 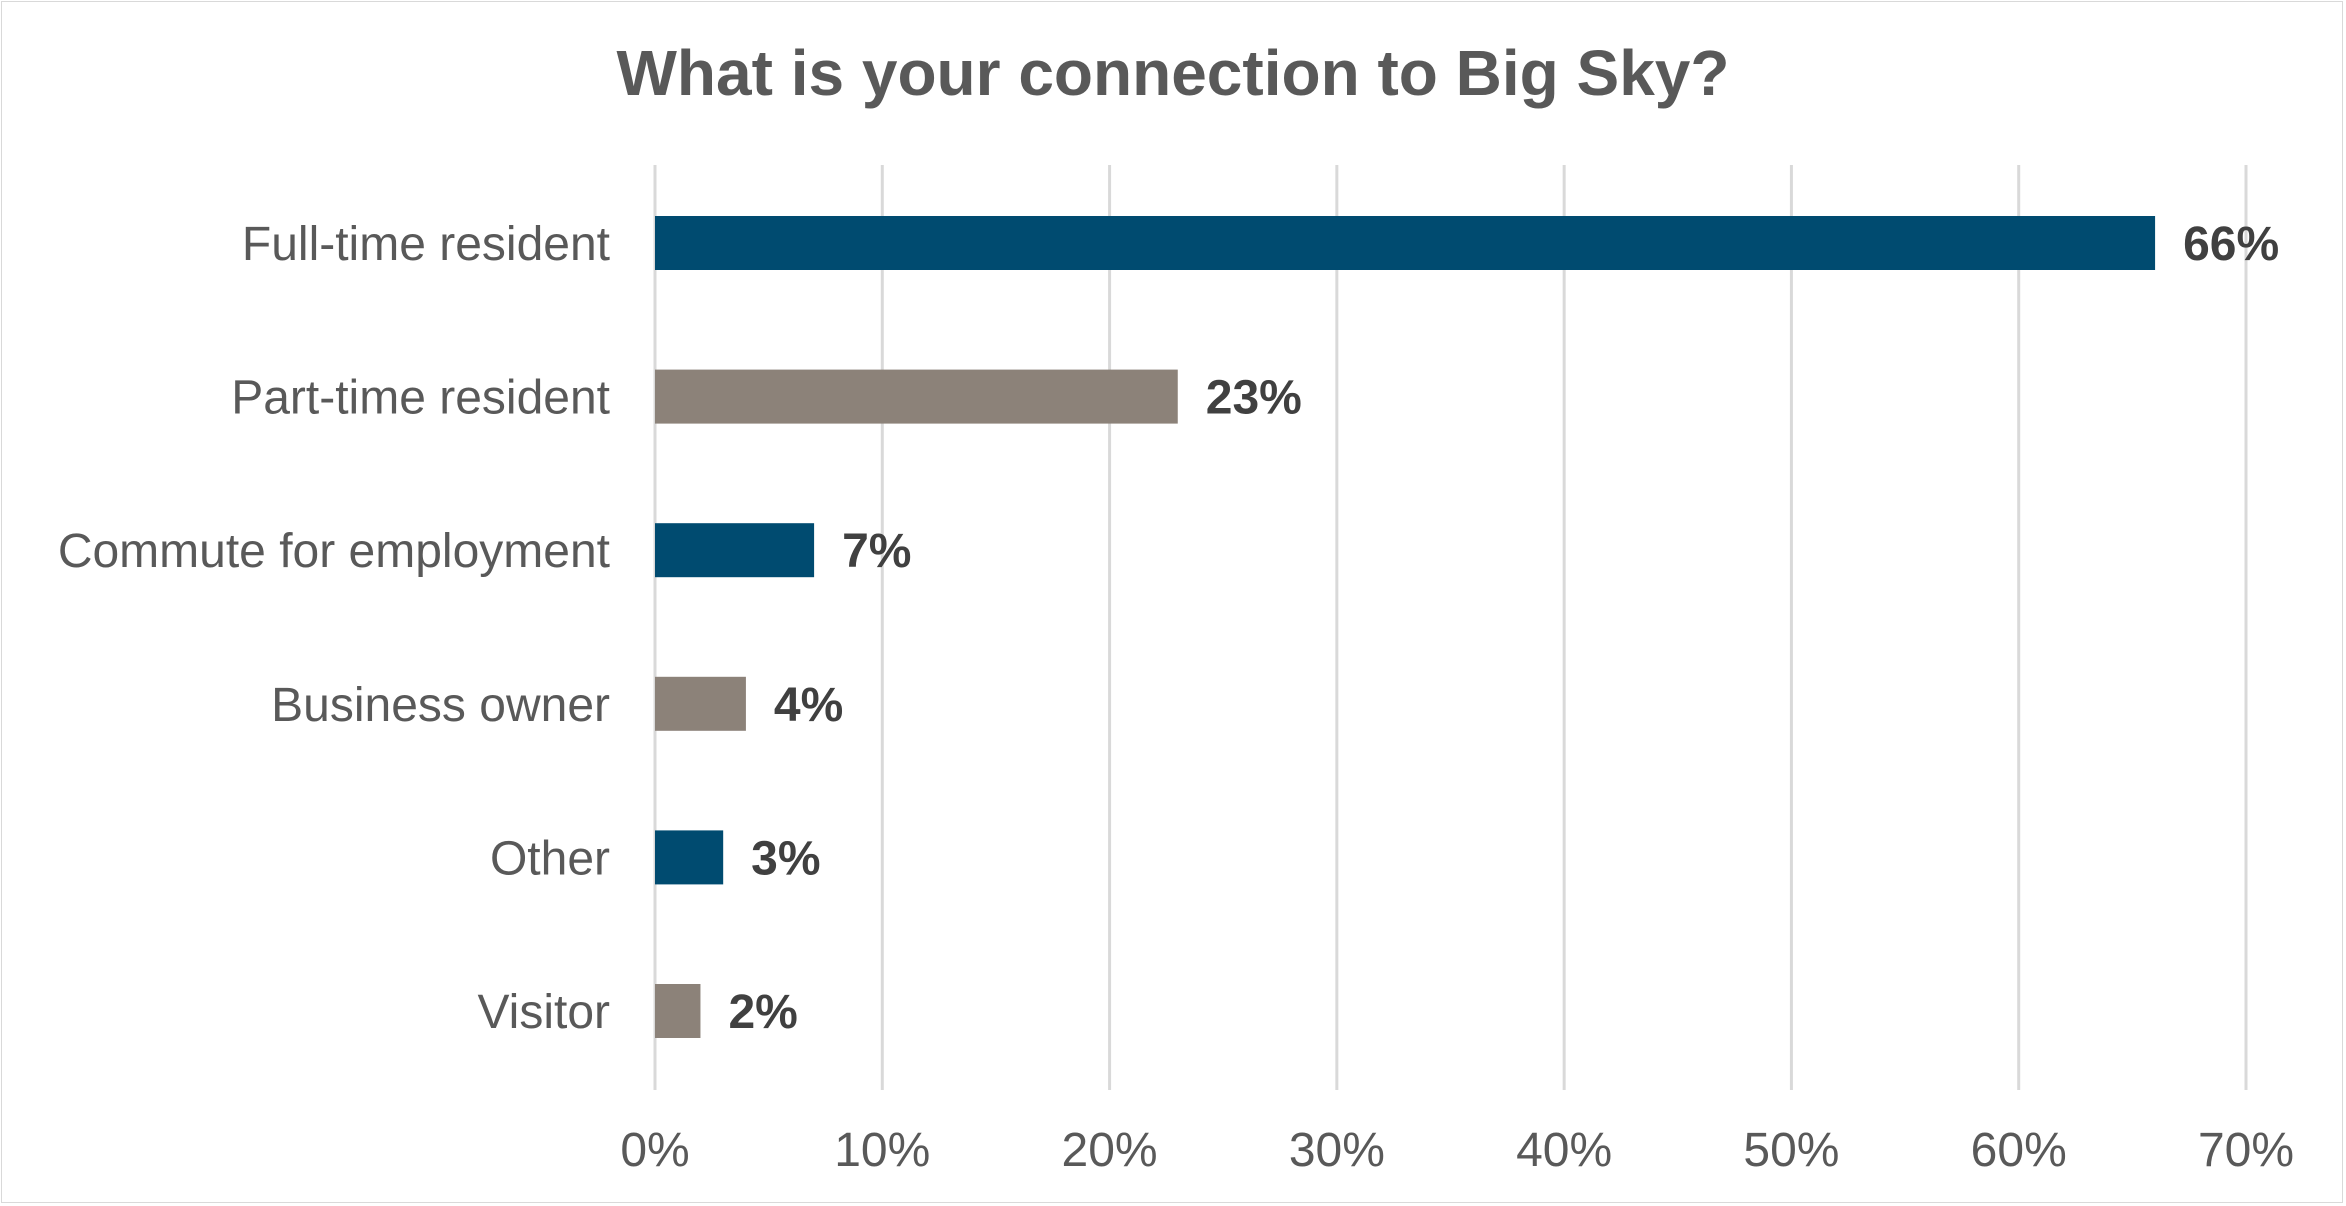 I want to click on data-label: 7%, so click(x=876, y=551).